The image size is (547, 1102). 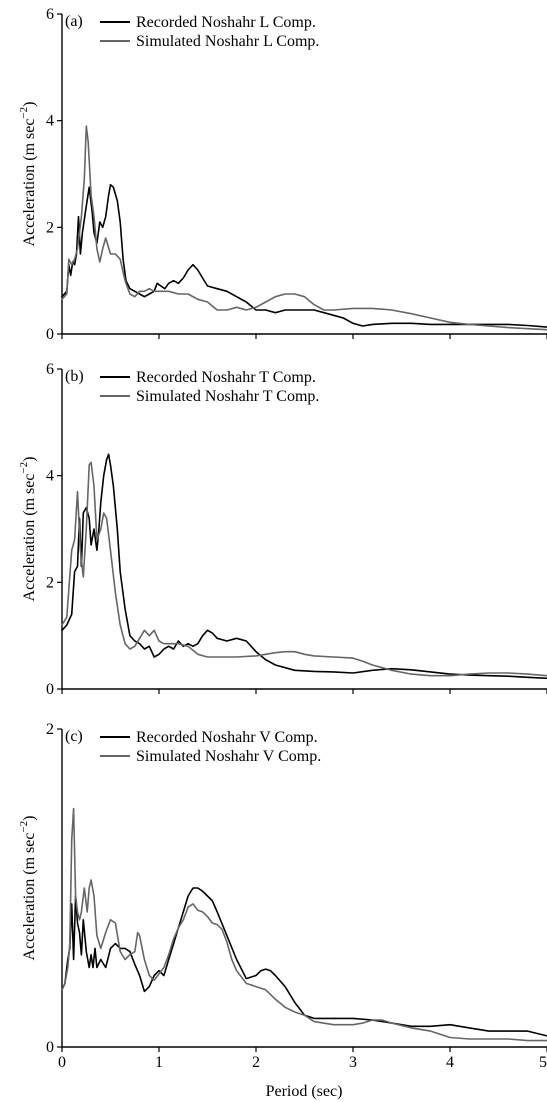 I want to click on legend-label: Simulated Noshahr V Comp., so click(x=228, y=756).